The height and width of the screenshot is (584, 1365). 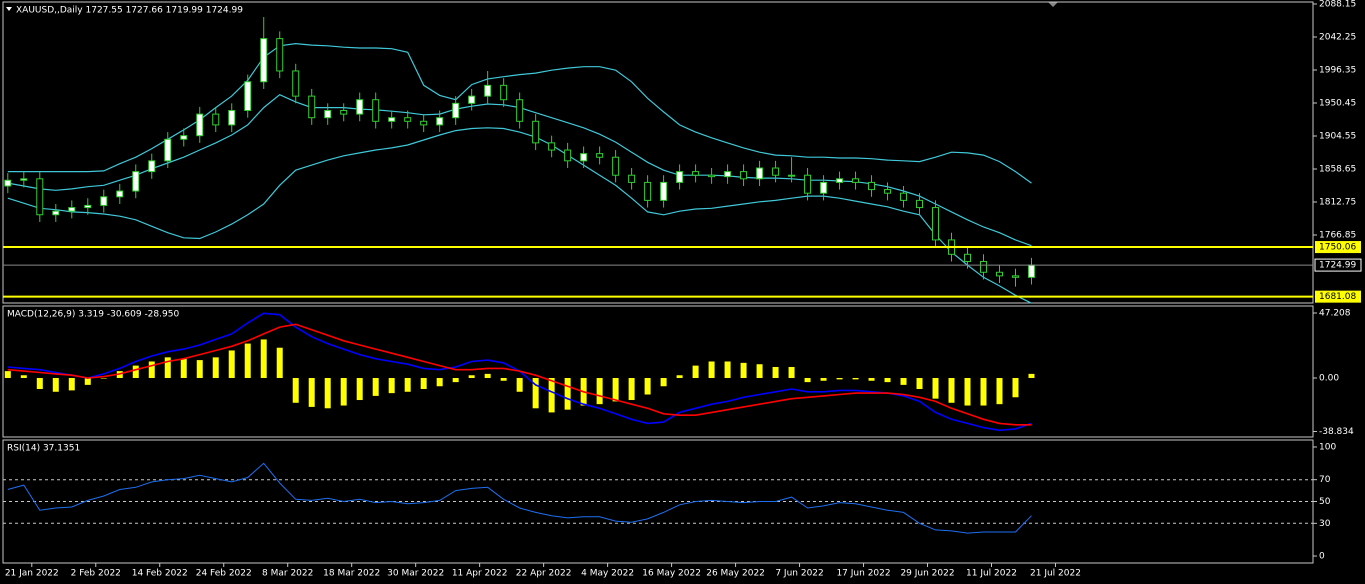 I want to click on signal-line, so click(x=519, y=374).